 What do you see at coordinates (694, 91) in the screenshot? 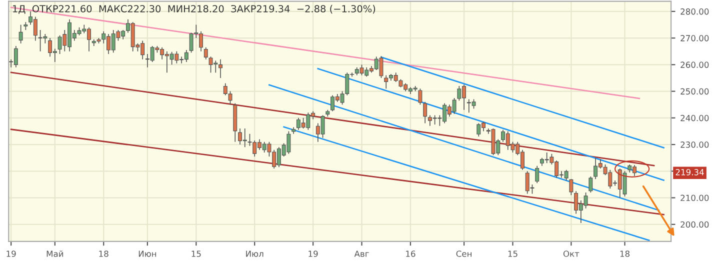
I see `y-tick-label: 250.00` at bounding box center [694, 91].